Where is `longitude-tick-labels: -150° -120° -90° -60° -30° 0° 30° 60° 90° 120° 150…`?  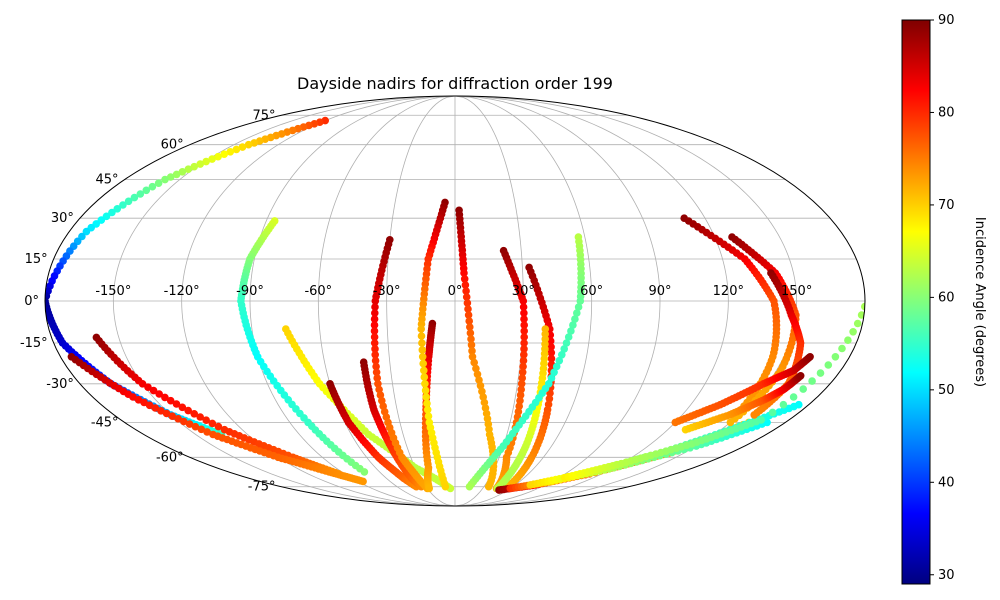
longitude-tick-labels: -150° -120° -90° -60° -30° 0° 30° 60° 90° 120° 150… is located at coordinates (453, 291).